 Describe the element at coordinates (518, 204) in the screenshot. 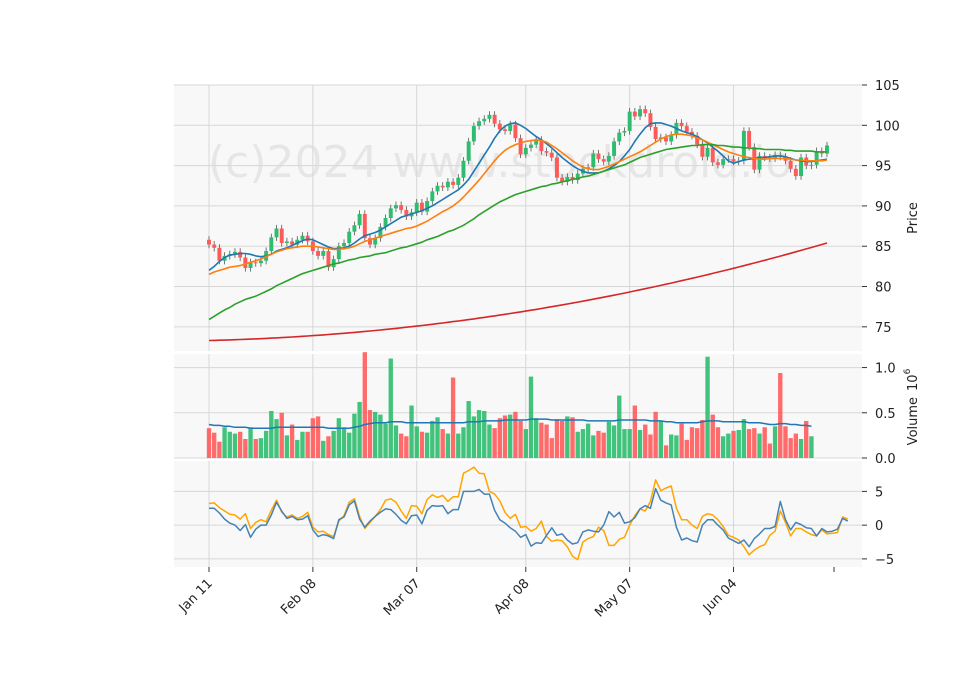

I see `moving-average-mid-line` at that location.